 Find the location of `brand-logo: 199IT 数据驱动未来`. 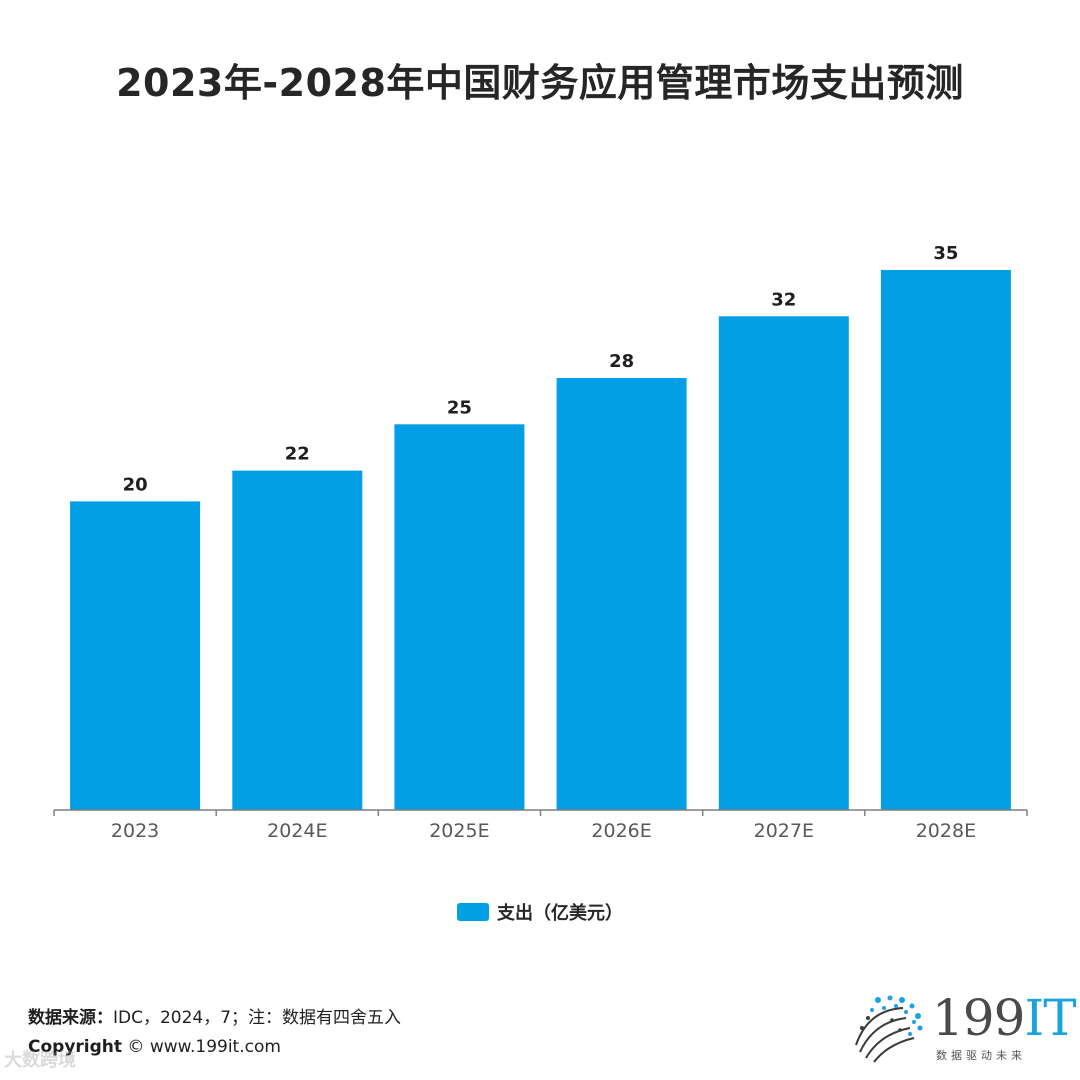

brand-logo: 199IT 数据驱动未来 is located at coordinates (962, 1027).